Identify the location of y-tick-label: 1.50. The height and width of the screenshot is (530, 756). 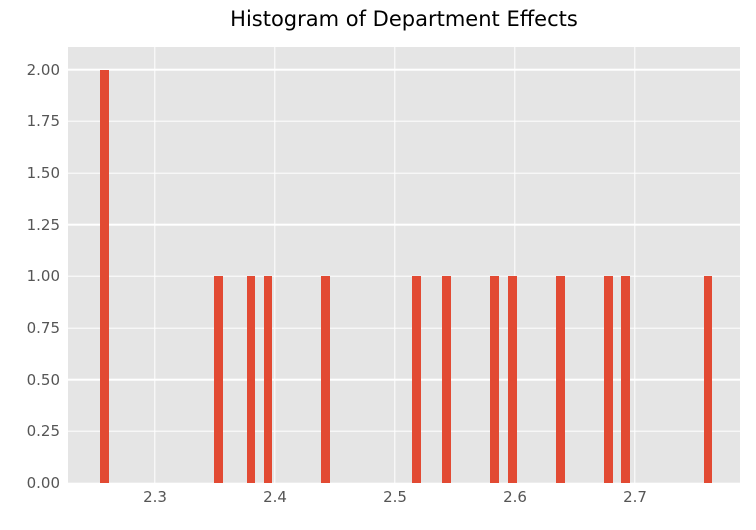
(43, 173).